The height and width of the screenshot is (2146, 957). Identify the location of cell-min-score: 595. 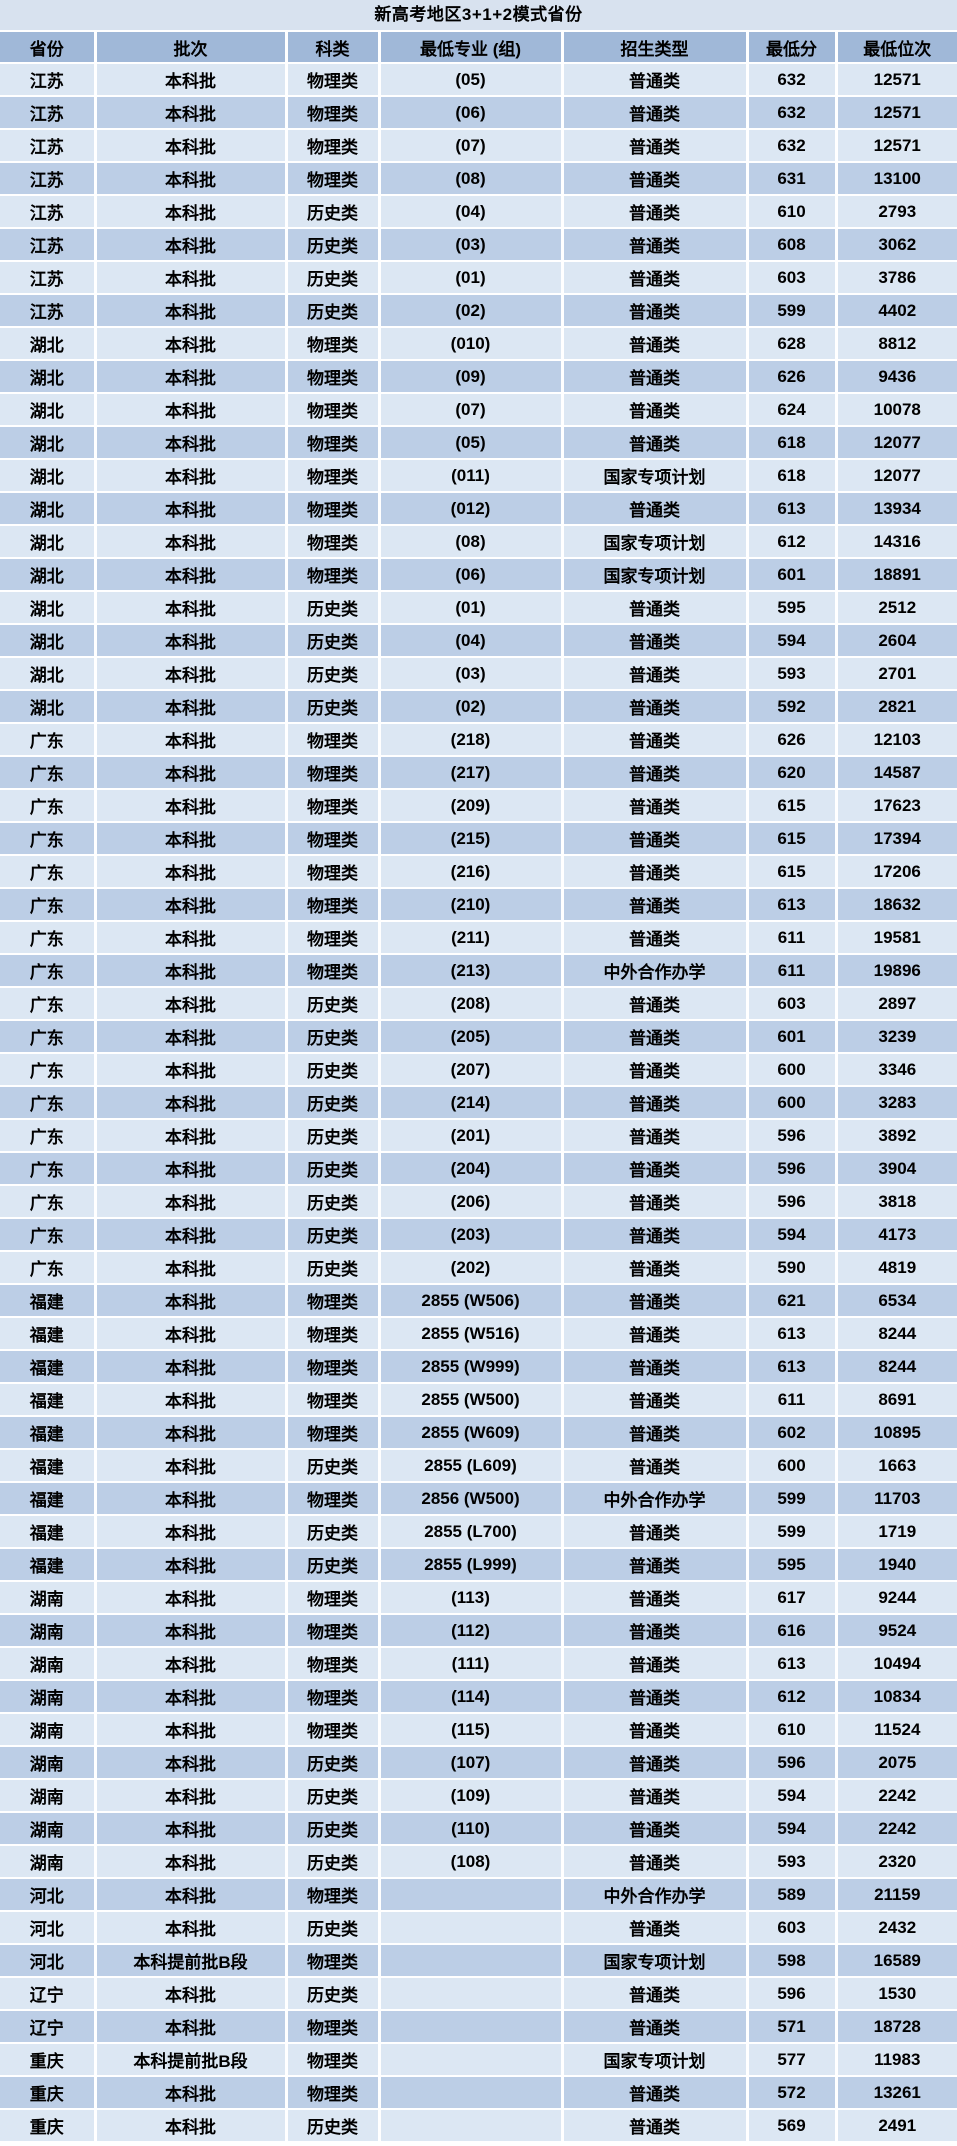
(792, 1565).